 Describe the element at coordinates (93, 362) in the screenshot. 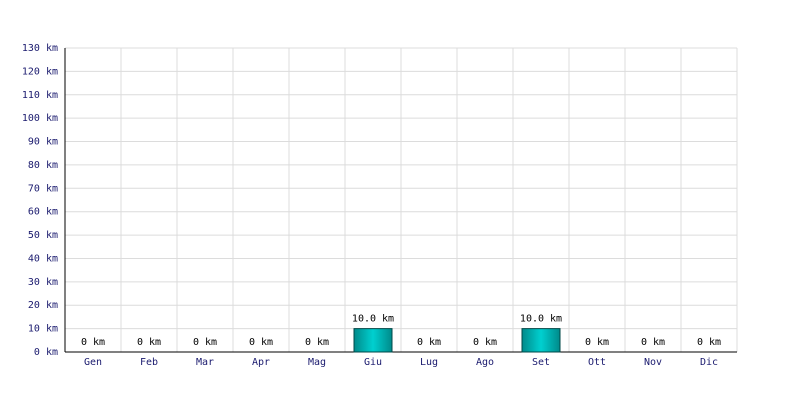

I see `x-tick-label: Gen` at that location.